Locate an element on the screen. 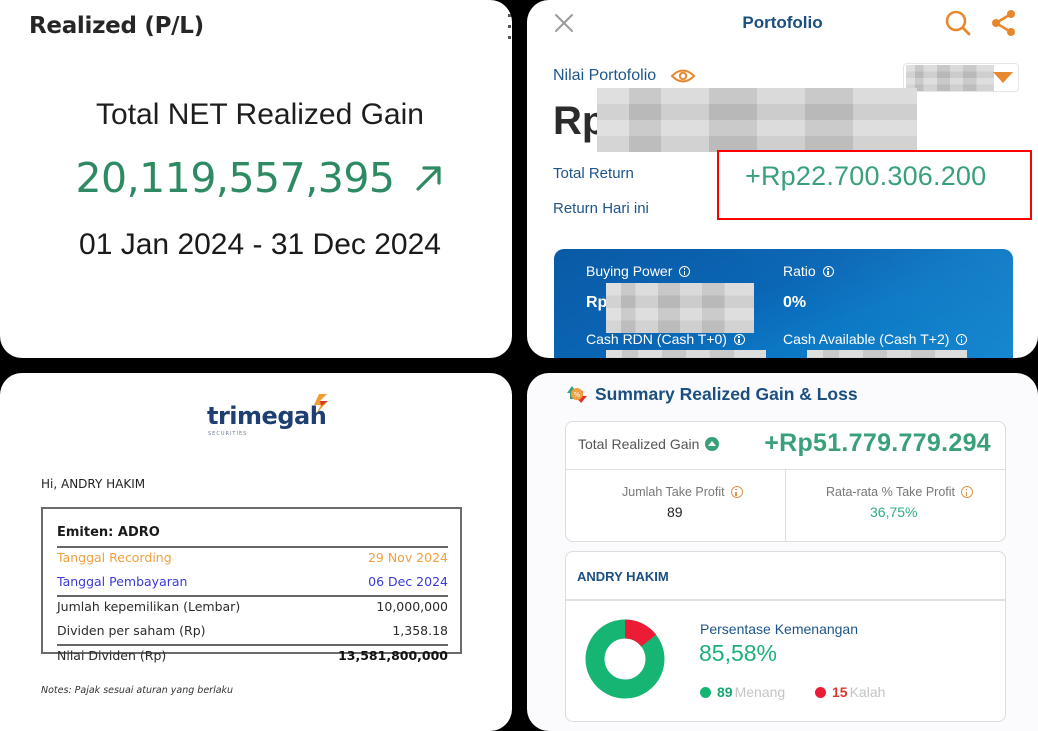 This screenshot has height=731, width=1038. summary-title: Summary Realized Gain & Loss is located at coordinates (726, 393).